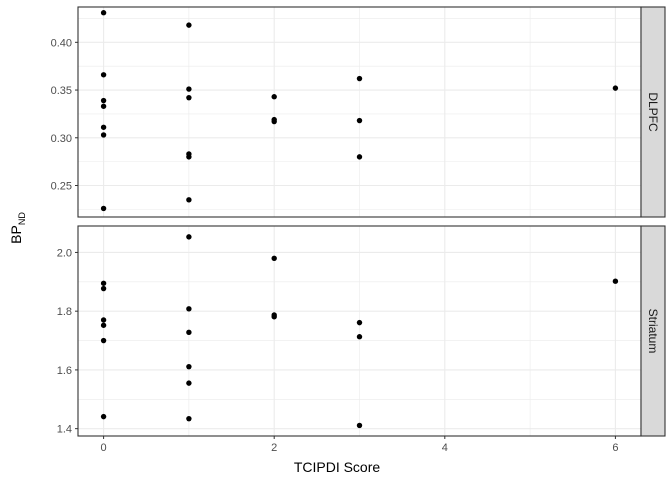  Describe the element at coordinates (104, 448) in the screenshot. I see `x-tick-label: 0` at that location.